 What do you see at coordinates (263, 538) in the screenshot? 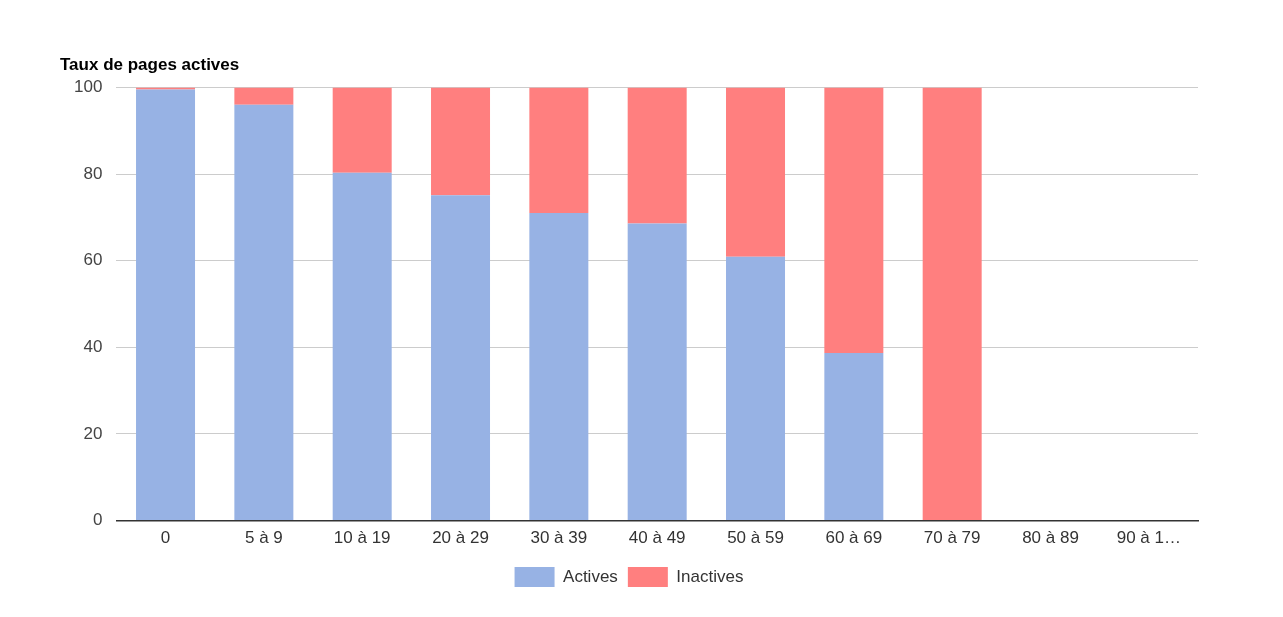
I see `x-tick-label: 5 à 9` at bounding box center [263, 538].